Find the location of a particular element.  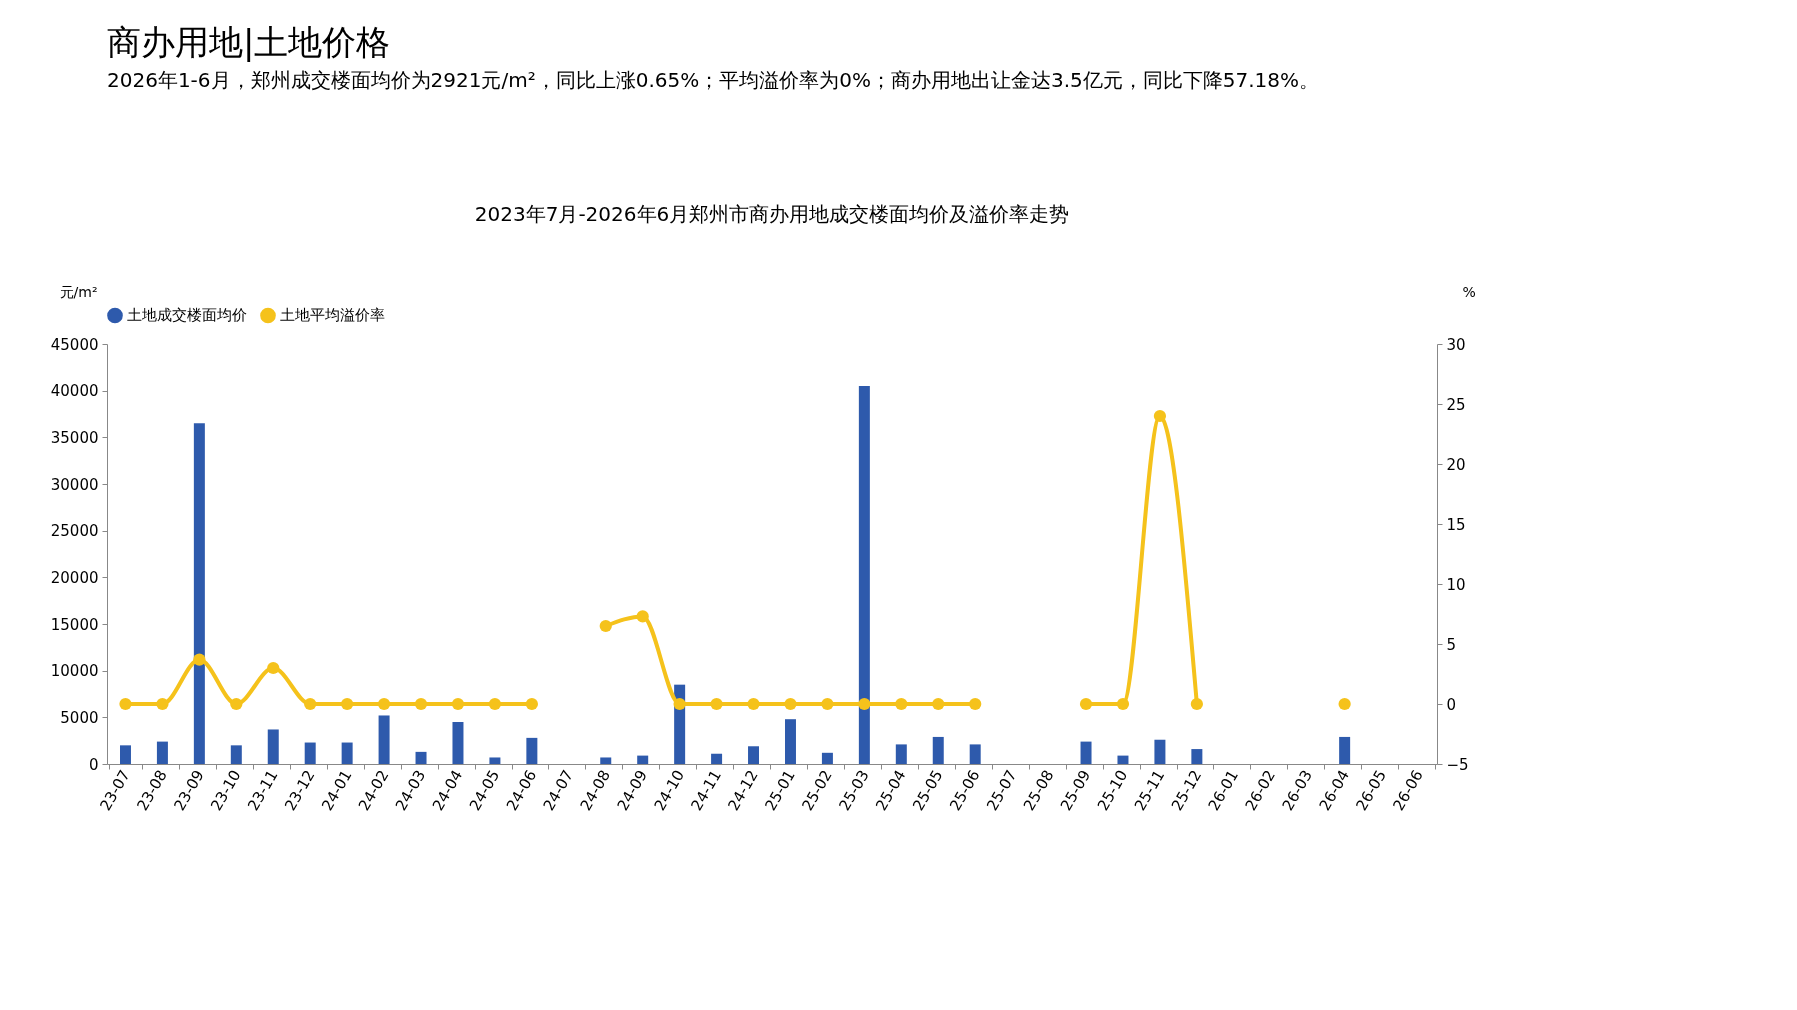

y2-tick-label: −5 is located at coordinates (1457, 764).